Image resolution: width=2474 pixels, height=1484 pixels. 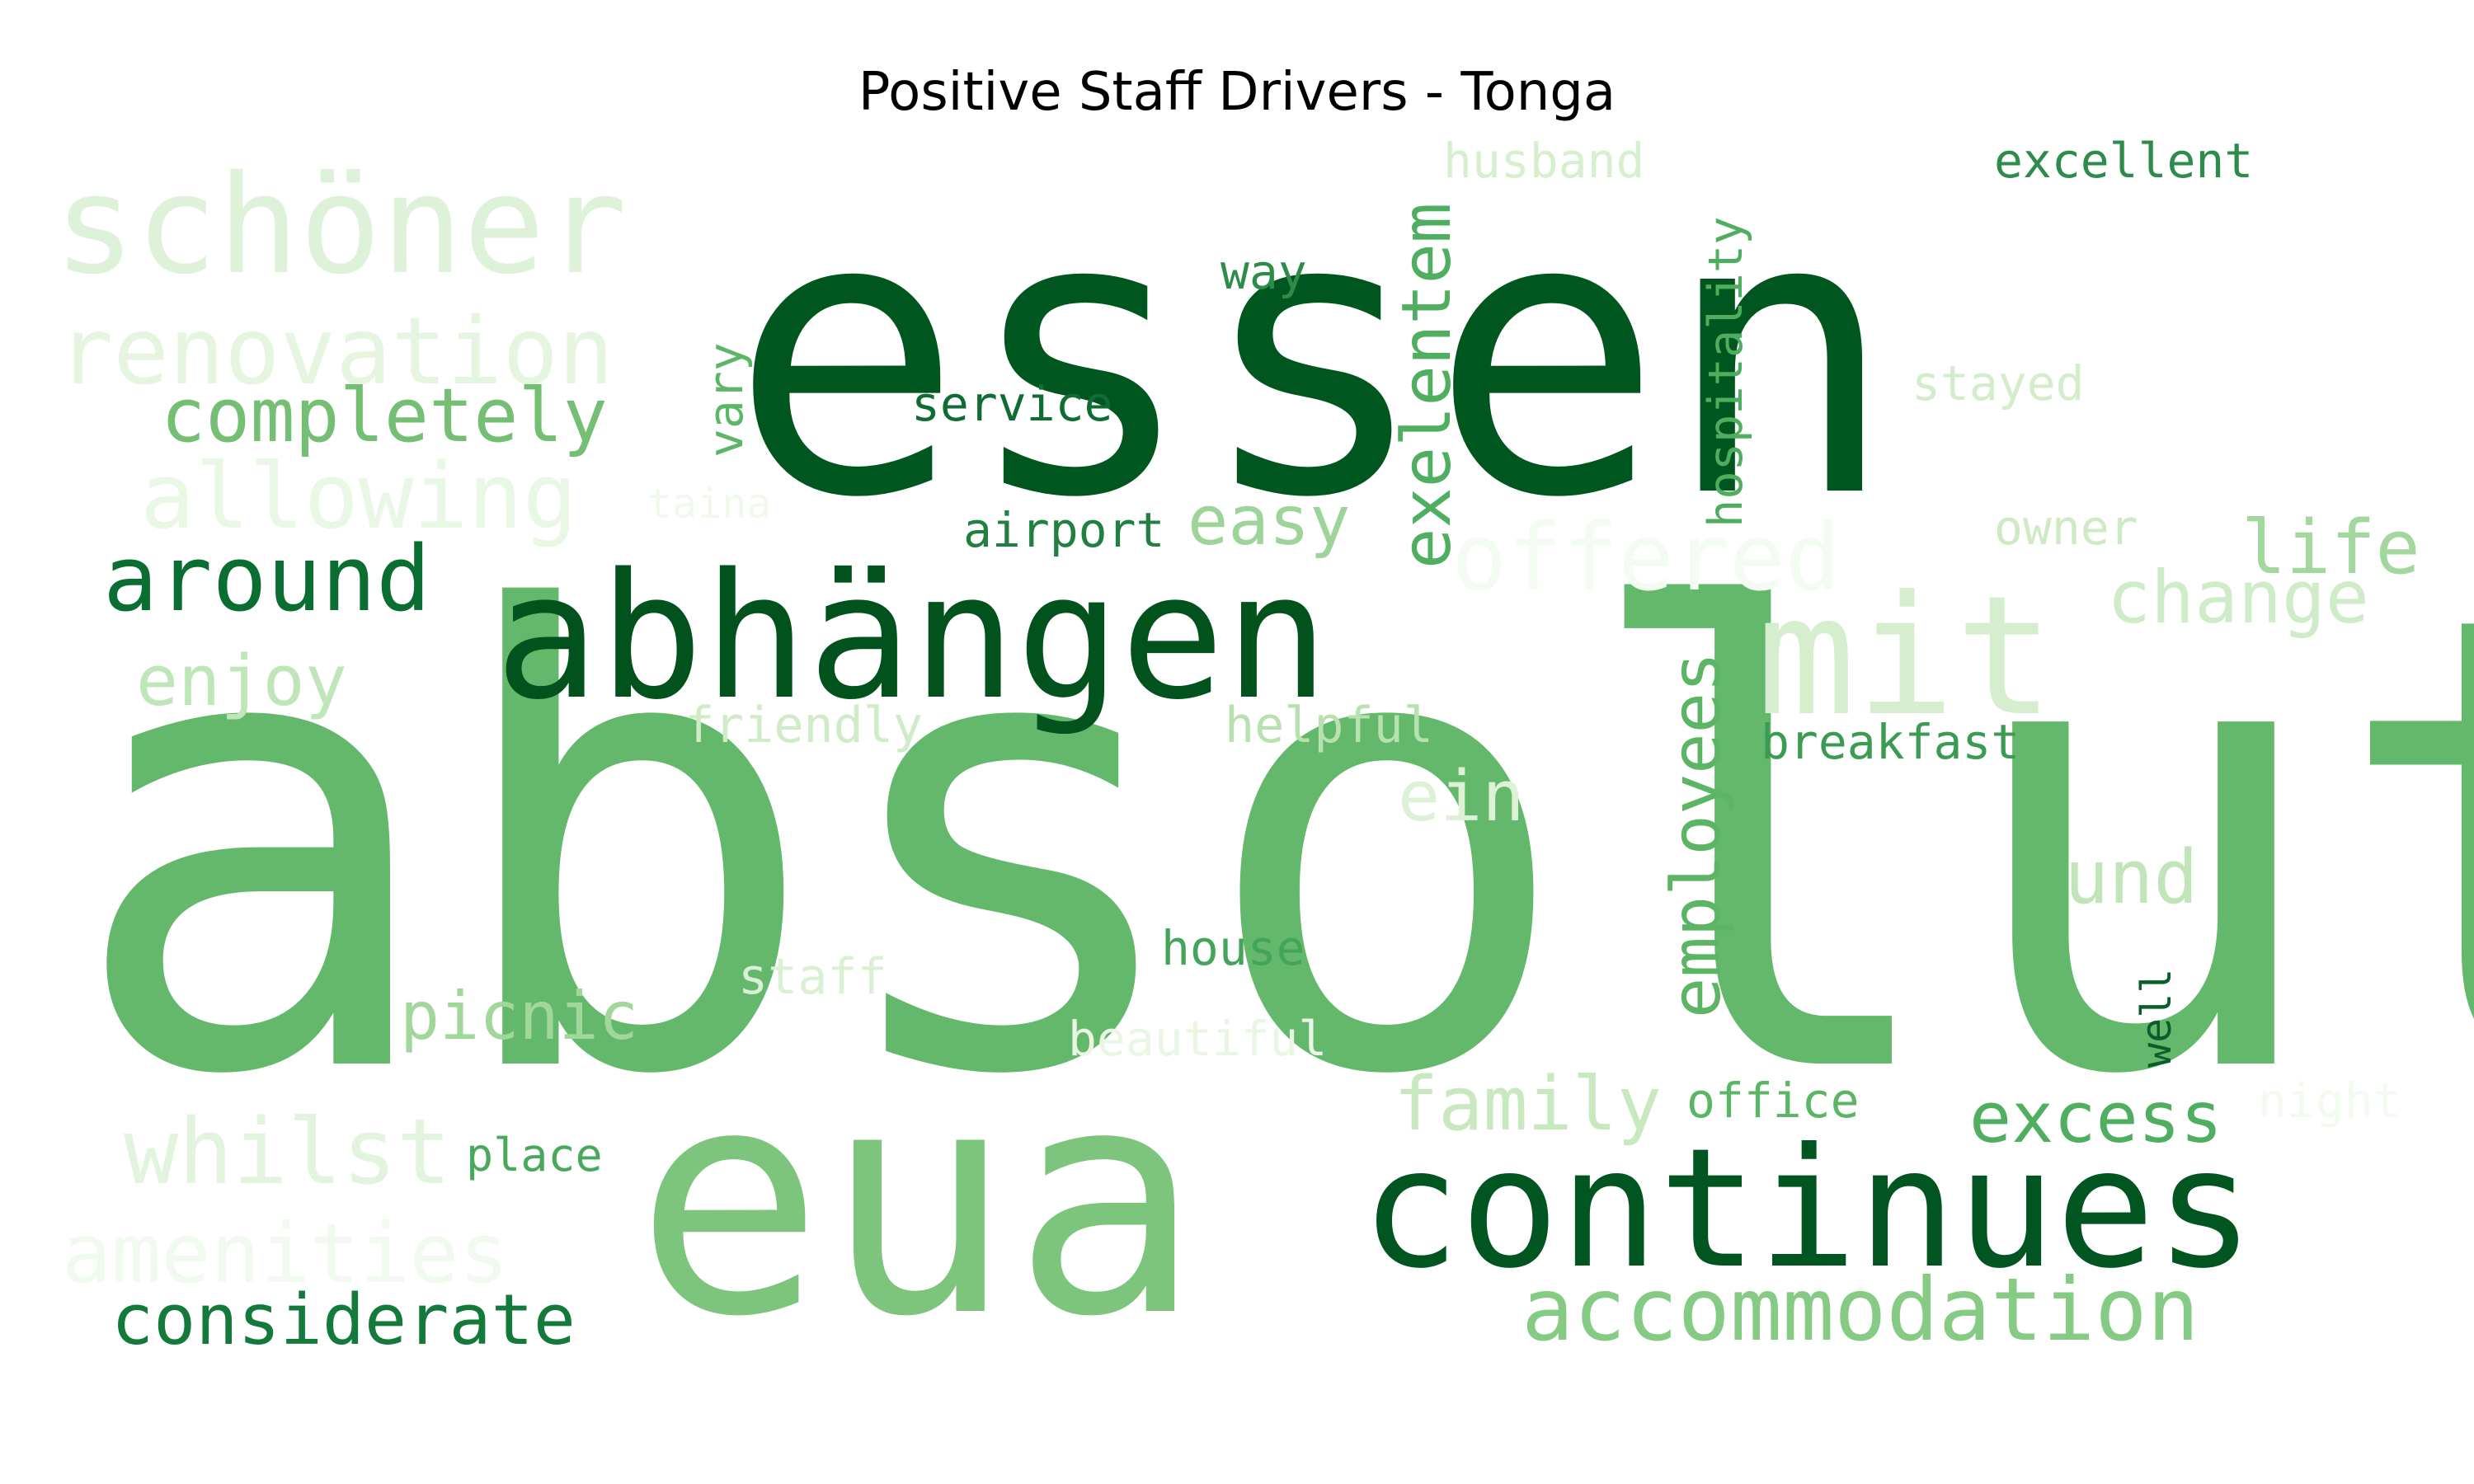 I want to click on word-15: considerate, so click(x=343, y=1320).